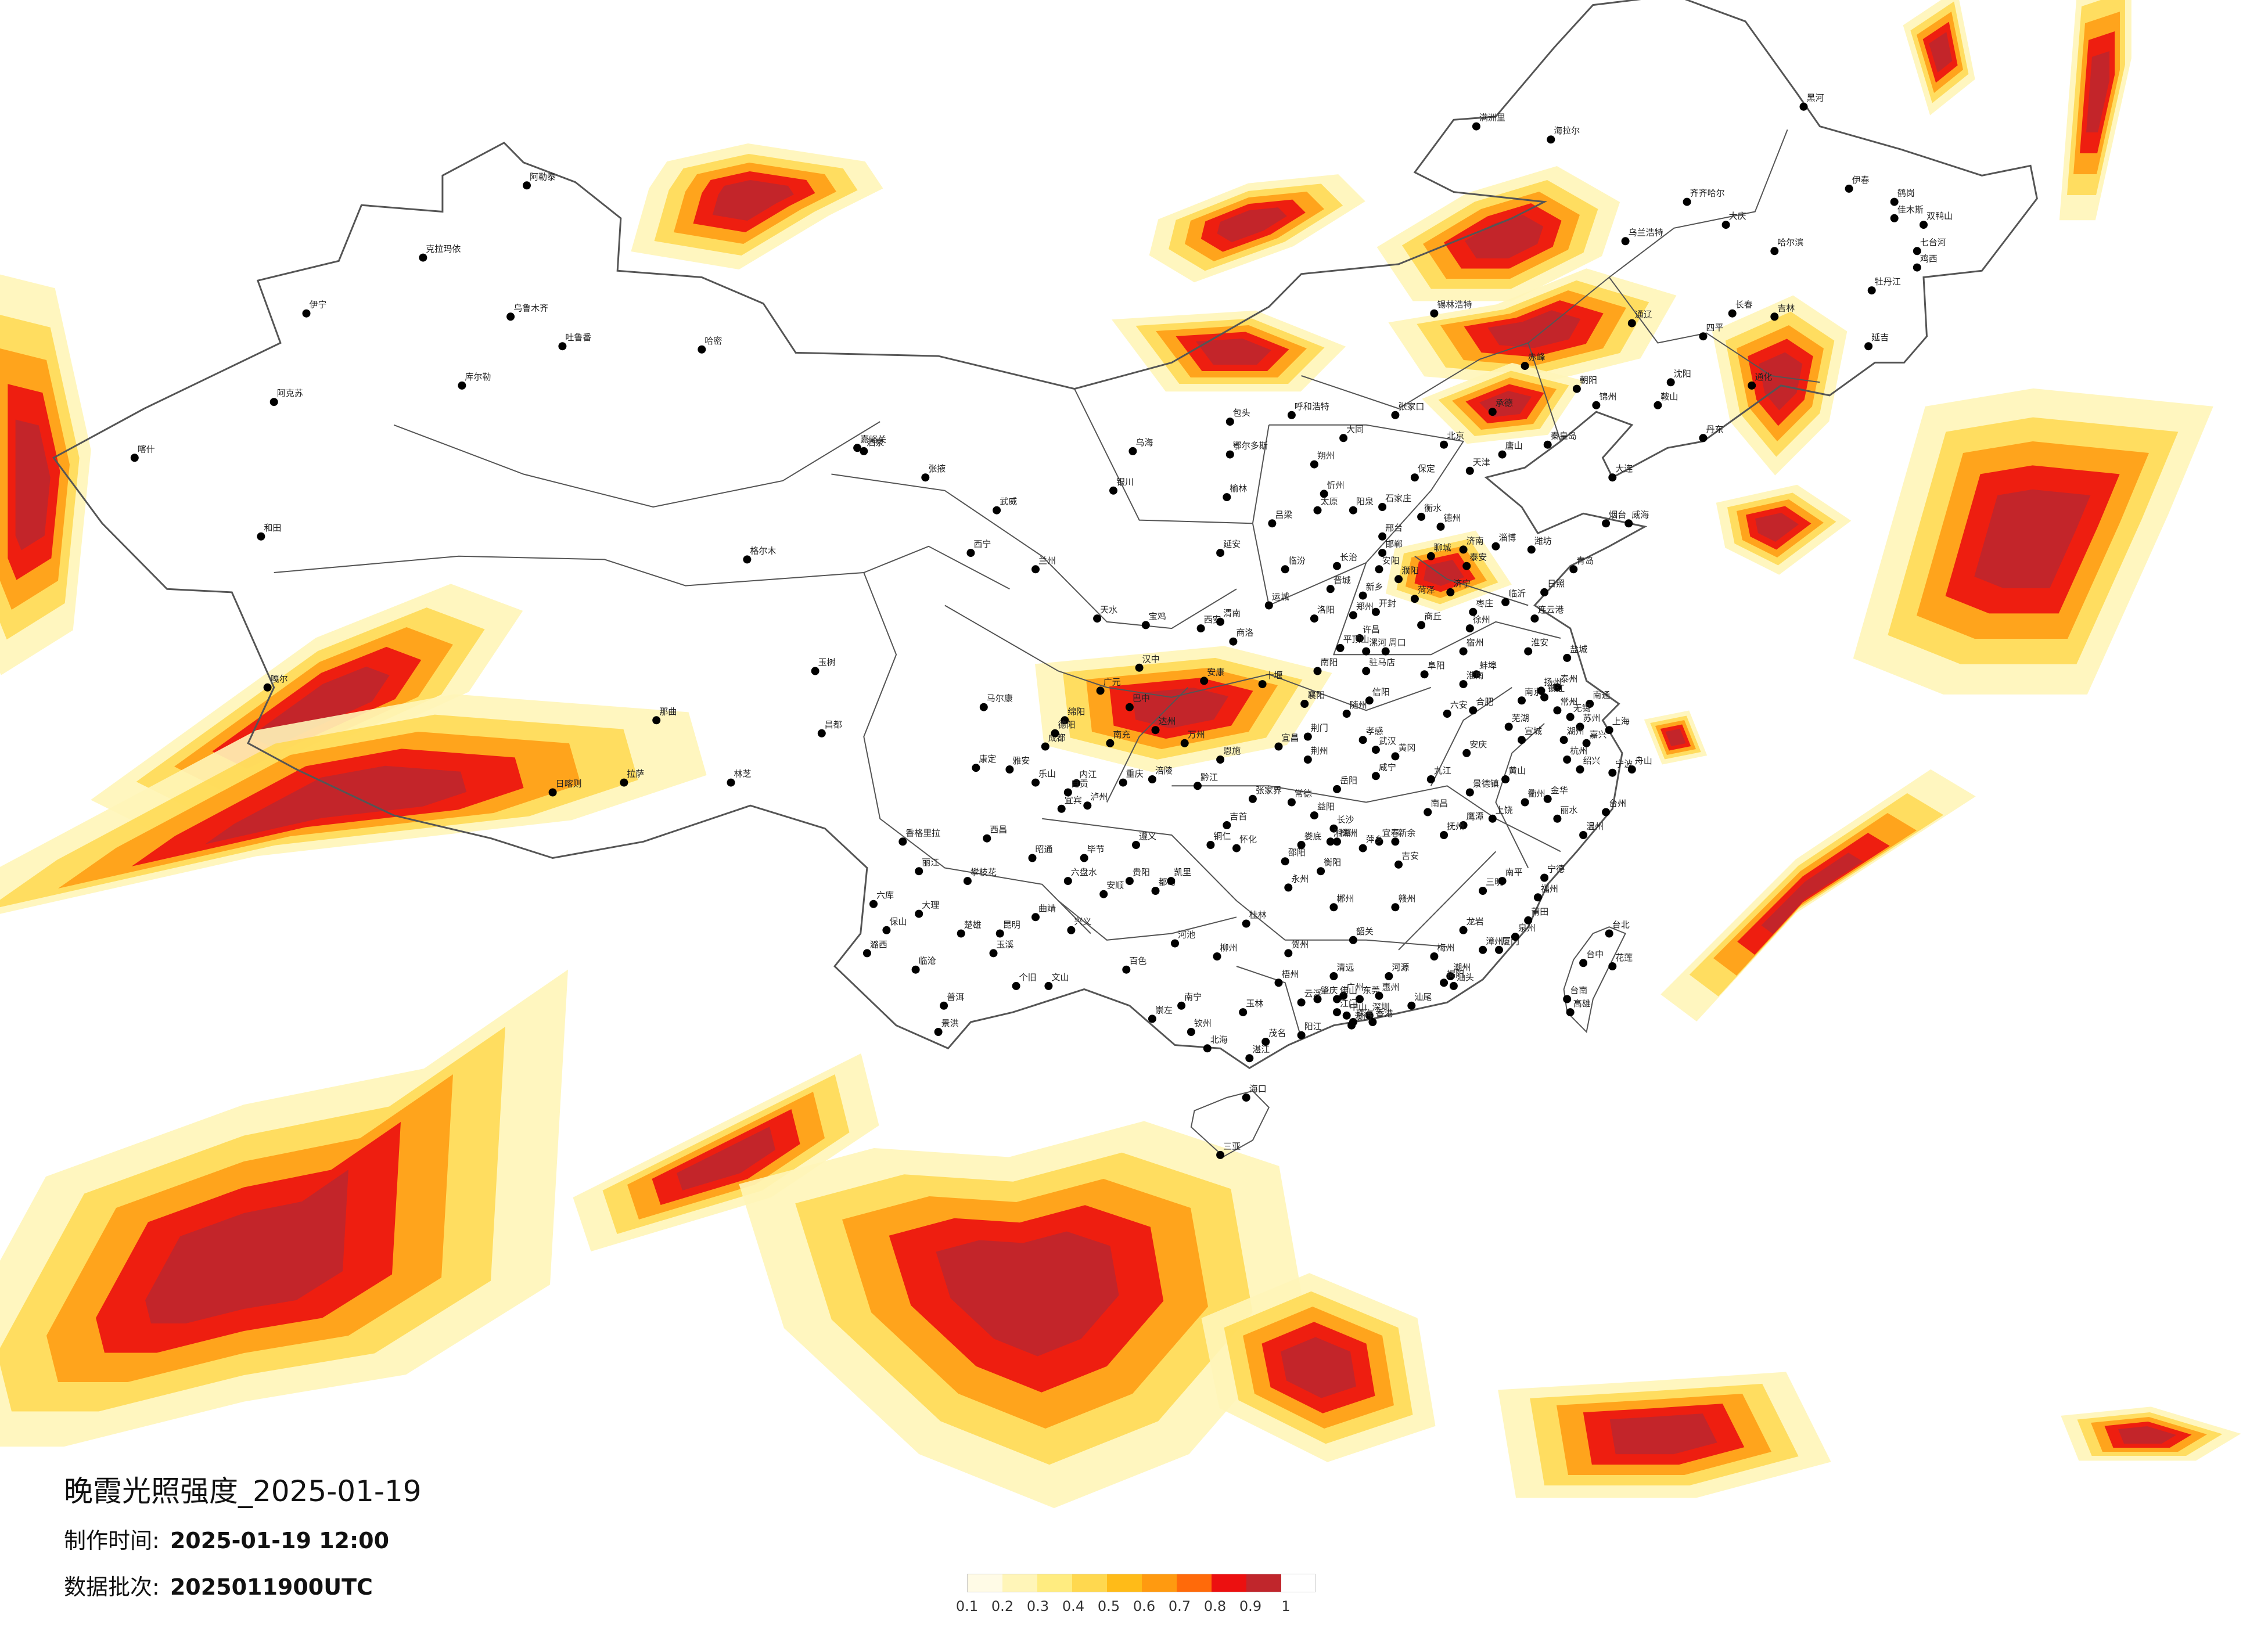 This screenshot has width=2268, height=1626. What do you see at coordinates (271, 1587) in the screenshot?
I see `data-batch-value: 2025011900UTC` at bounding box center [271, 1587].